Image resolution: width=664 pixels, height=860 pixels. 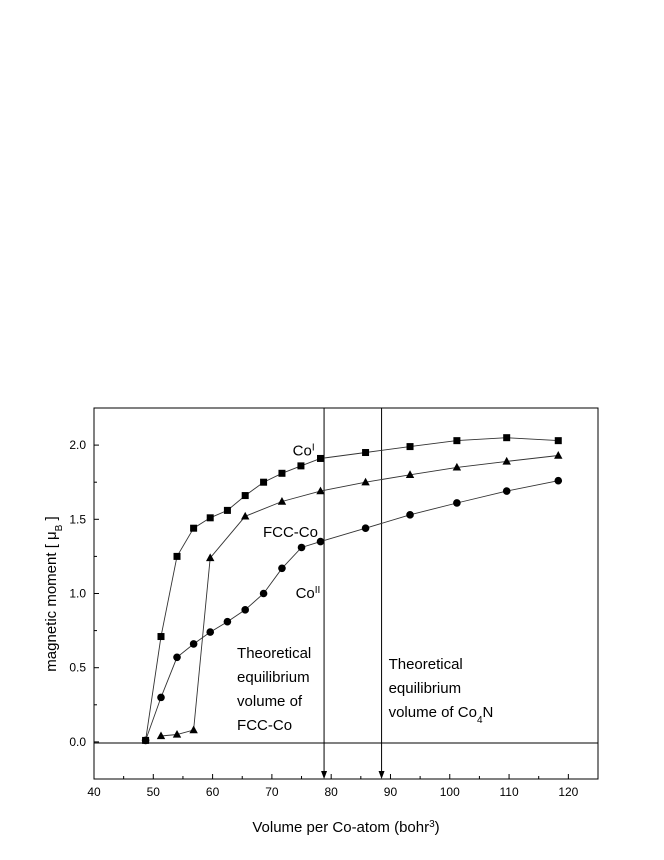 I want to click on x-tick-label: 90, so click(x=391, y=792).